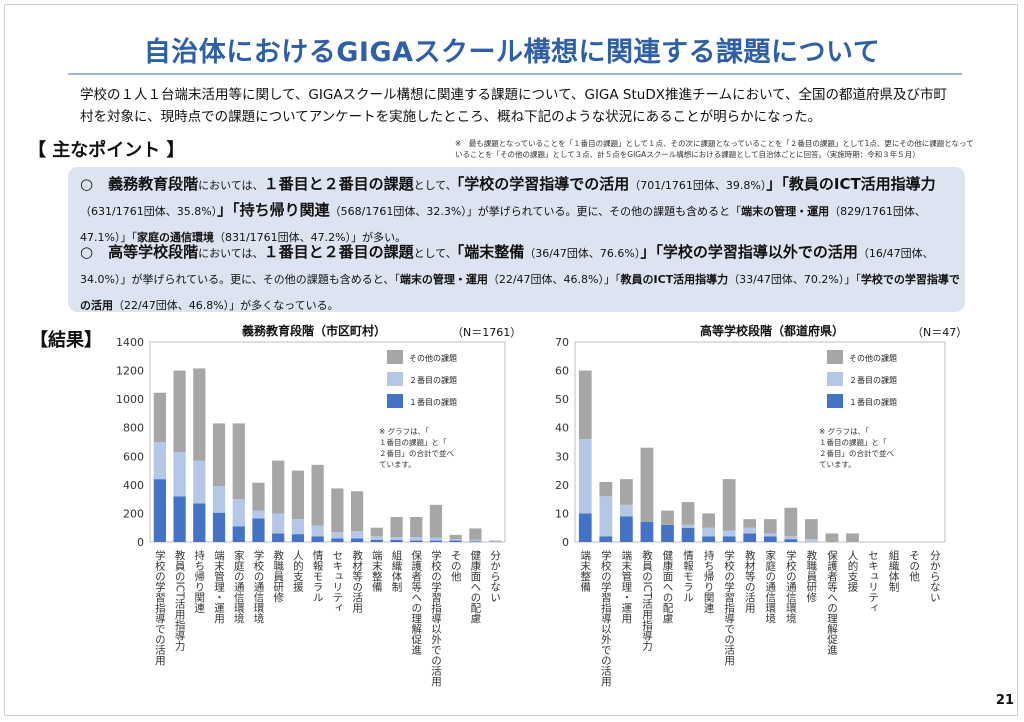 The image size is (1024, 722). Describe the element at coordinates (487, 332) in the screenshot. I see `chart1-n-label: （N＝1761）` at that location.